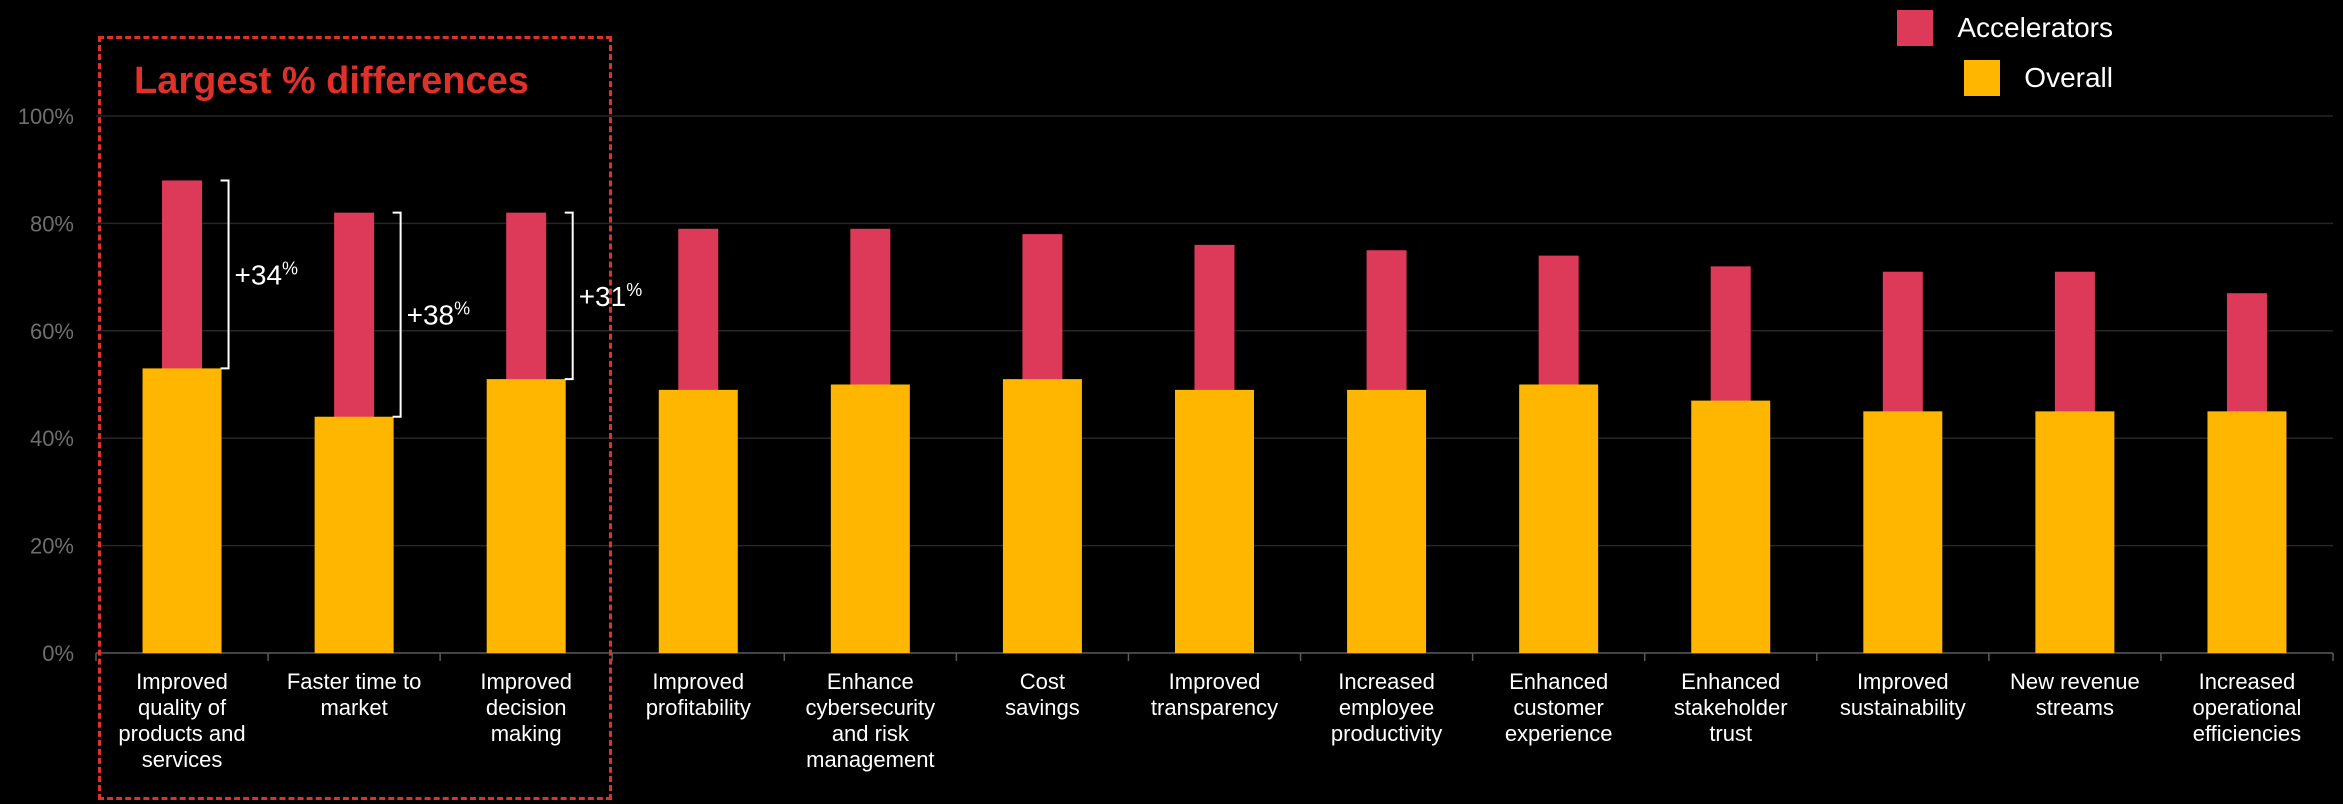  I want to click on x-category-label-line: services, so click(182, 759).